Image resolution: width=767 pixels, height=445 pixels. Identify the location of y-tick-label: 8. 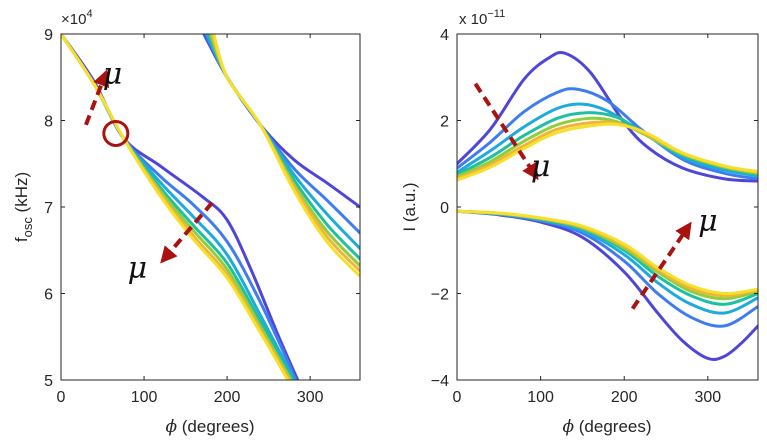
(48, 122).